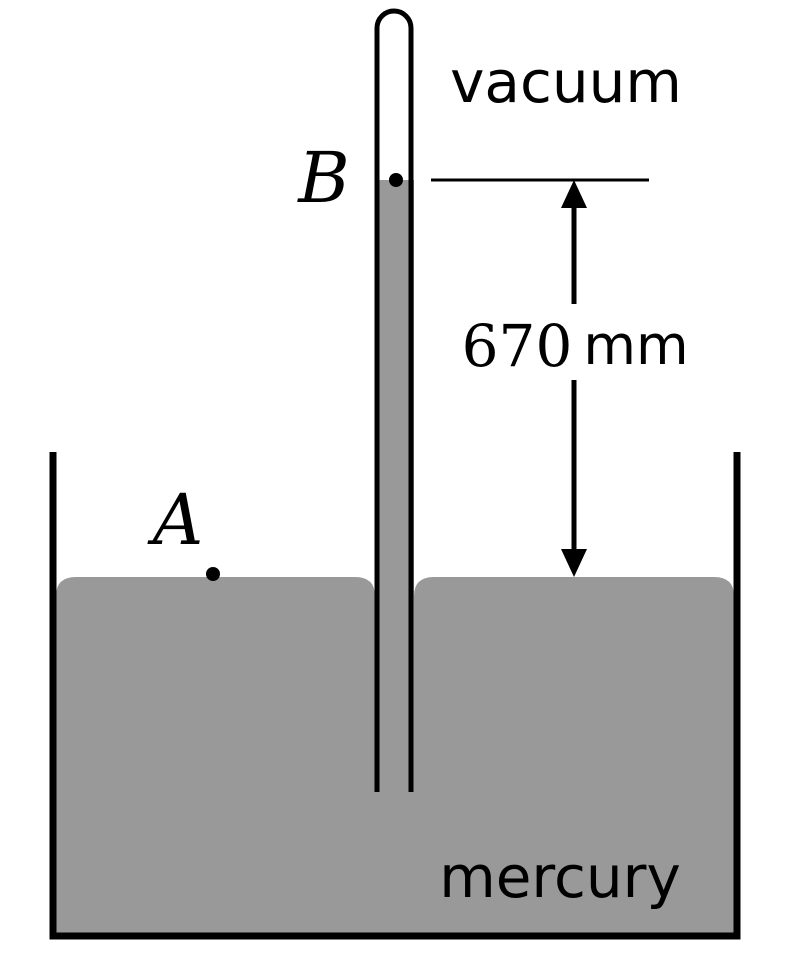 This screenshot has height=962, width=790. What do you see at coordinates (322, 178) in the screenshot?
I see `point-b-label: B` at bounding box center [322, 178].